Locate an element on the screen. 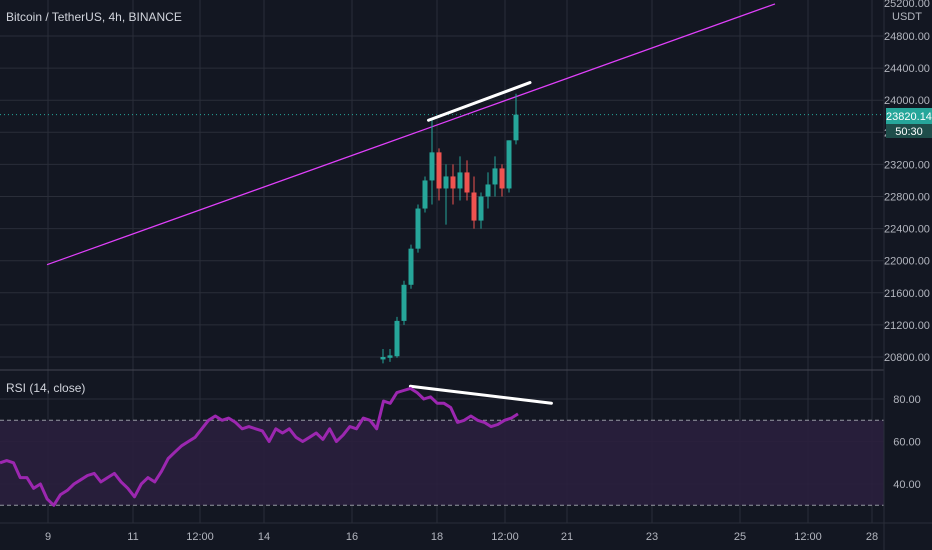 This screenshot has height=550, width=932. price-tick-label: 24000.00 is located at coordinates (907, 101).